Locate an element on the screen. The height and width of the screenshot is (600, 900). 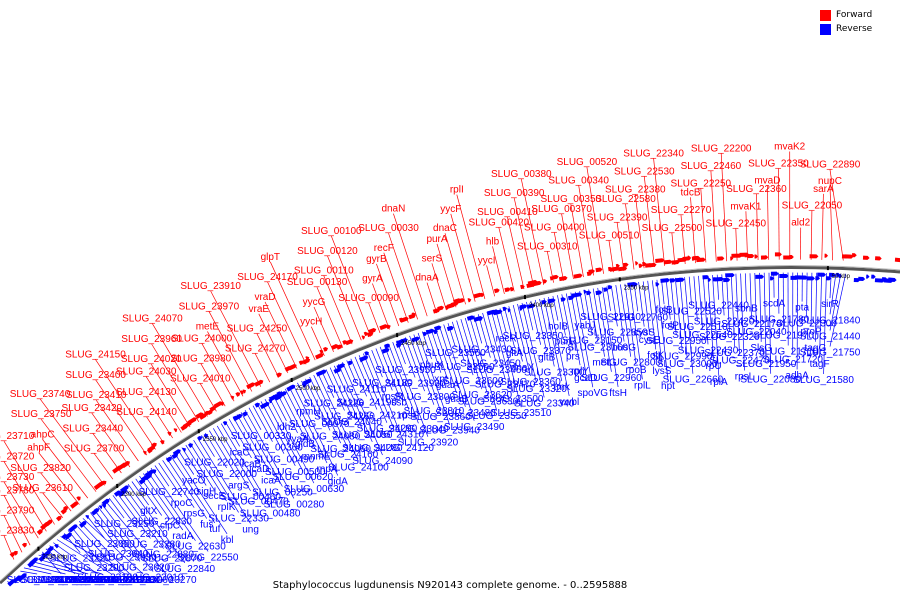
reverse-gene-label: SLUG_22510 is located at coordinates (697, 327).